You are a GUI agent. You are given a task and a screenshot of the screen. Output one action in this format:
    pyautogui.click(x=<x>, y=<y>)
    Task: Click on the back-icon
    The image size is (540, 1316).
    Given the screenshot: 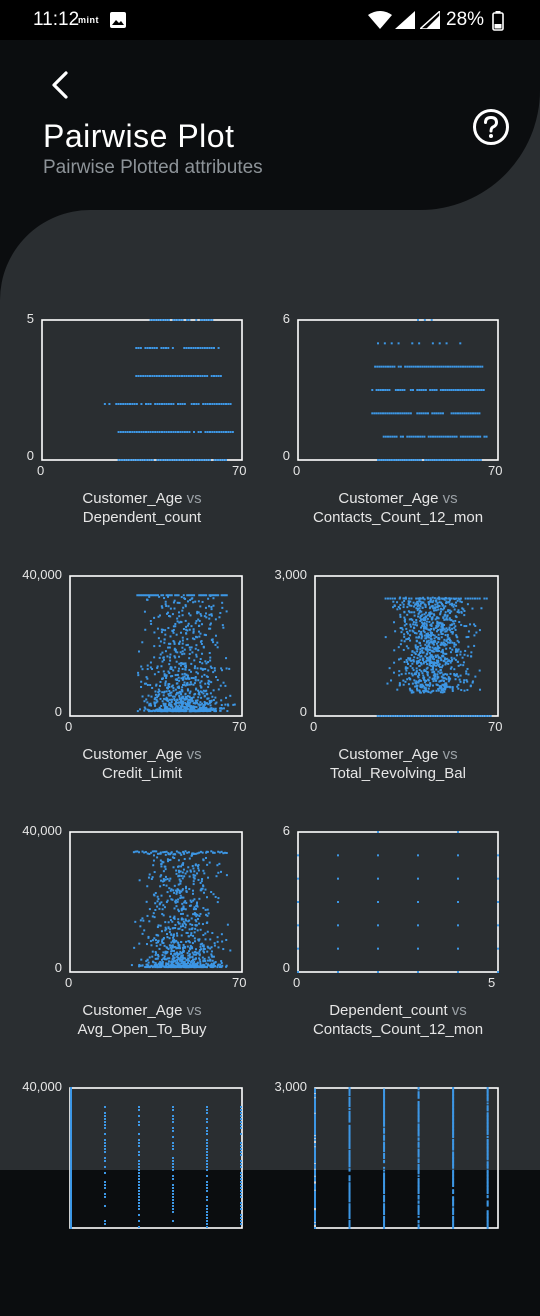 What is the action you would take?
    pyautogui.click(x=61, y=85)
    